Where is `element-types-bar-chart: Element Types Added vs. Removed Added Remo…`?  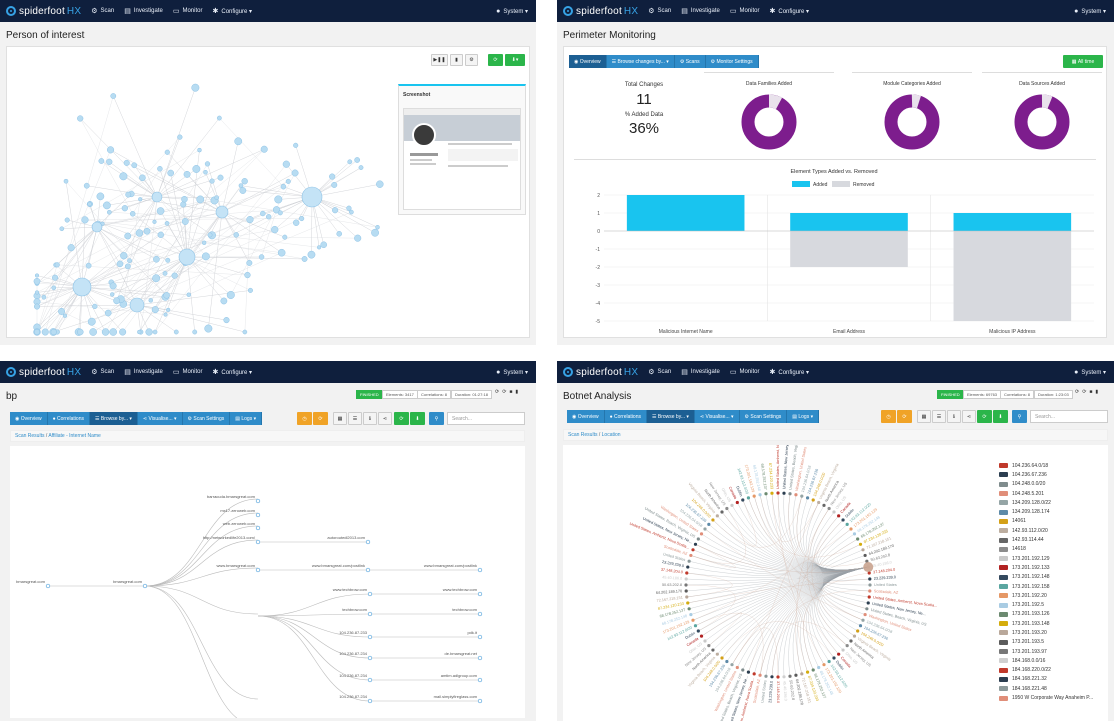
element-types-bar-chart: Element Types Added vs. Removed Added Remo… is located at coordinates (834, 248).